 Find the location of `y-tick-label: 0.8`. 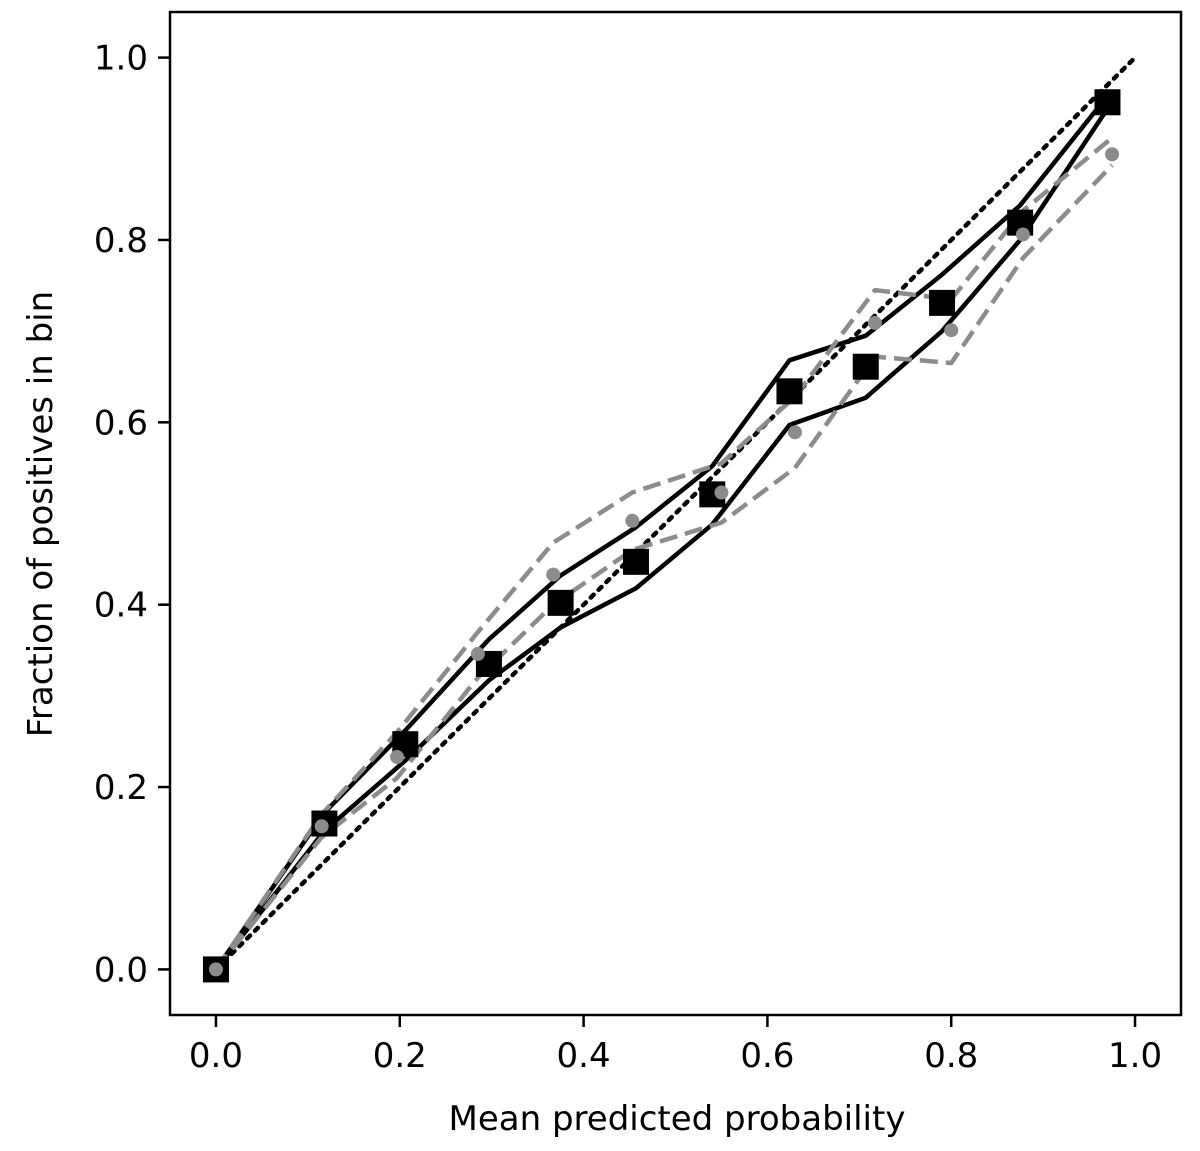

y-tick-label: 0.8 is located at coordinates (121, 241).